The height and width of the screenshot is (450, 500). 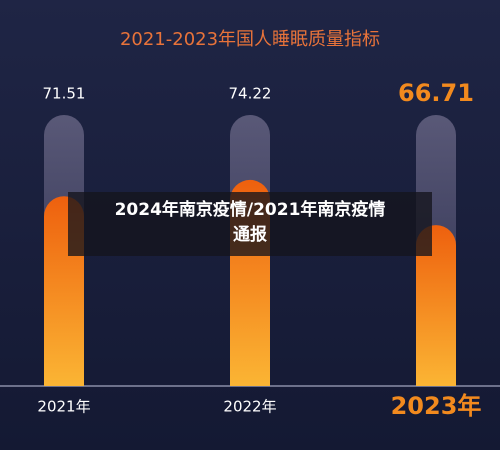 What do you see at coordinates (436, 406) in the screenshot?
I see `x-tick-label: 2023年` at bounding box center [436, 406].